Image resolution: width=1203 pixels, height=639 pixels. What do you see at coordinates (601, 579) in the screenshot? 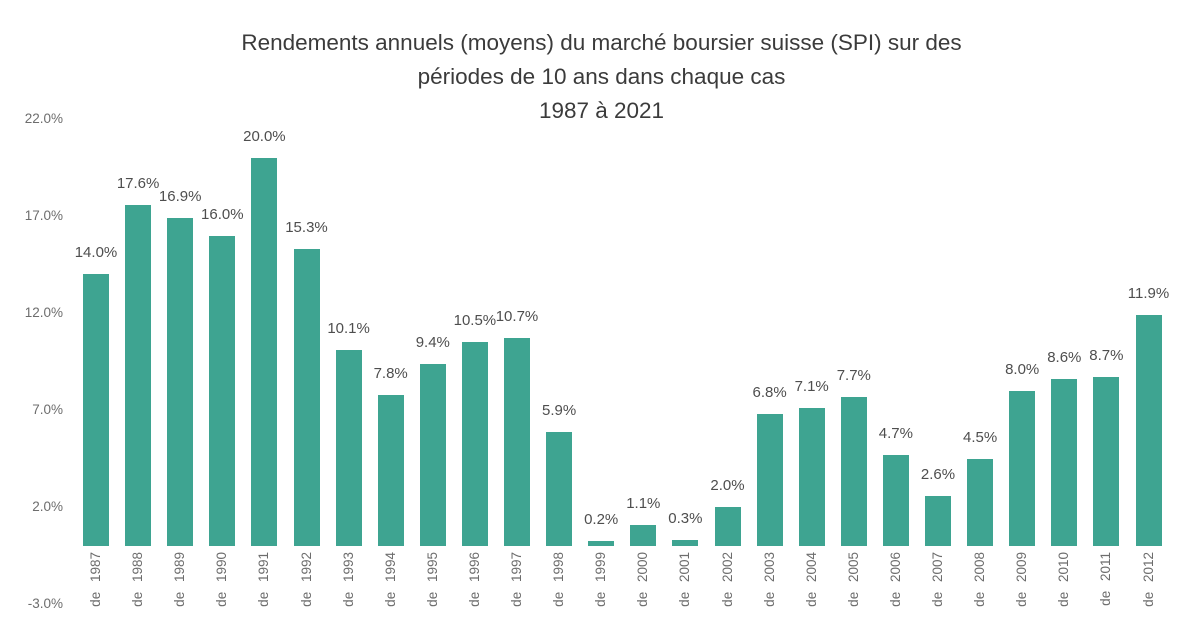
I see `x-axis-tick-label: de 1999` at bounding box center [601, 579].